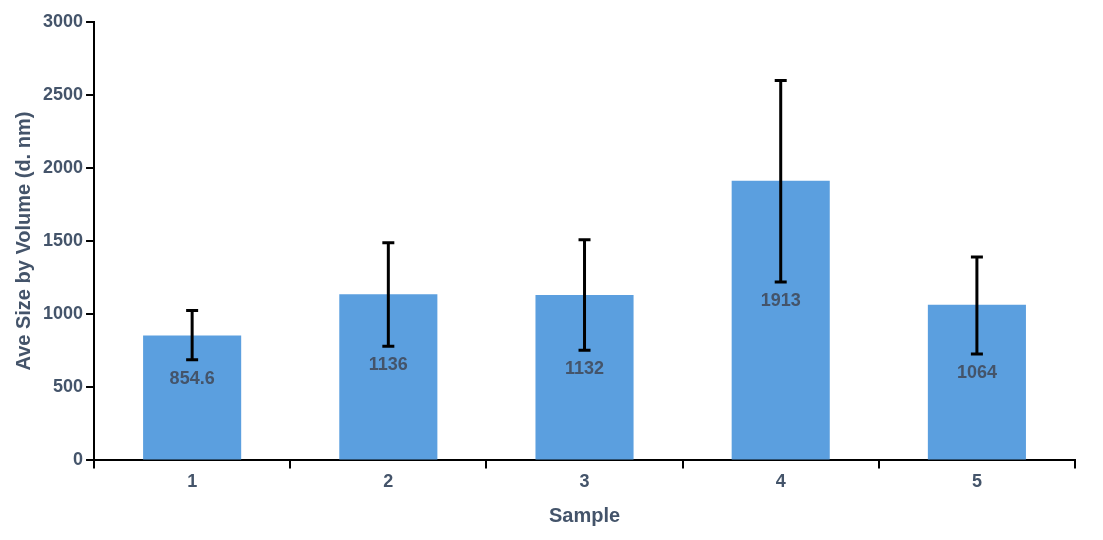 The height and width of the screenshot is (540, 1103). I want to click on y-tick-label: 3000, so click(63, 20).